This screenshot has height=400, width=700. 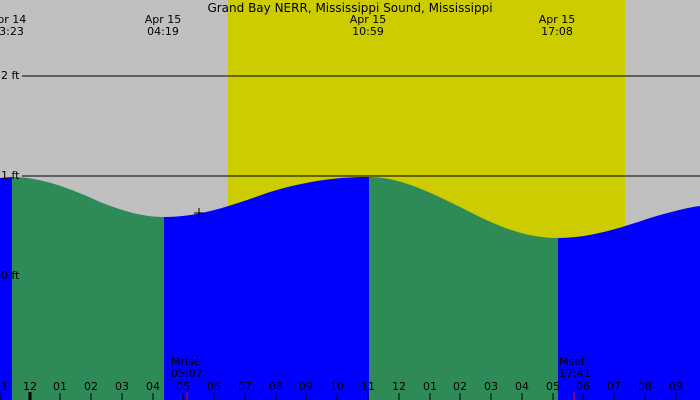 What do you see at coordinates (337, 386) in the screenshot?
I see `hour-label: 10` at bounding box center [337, 386].